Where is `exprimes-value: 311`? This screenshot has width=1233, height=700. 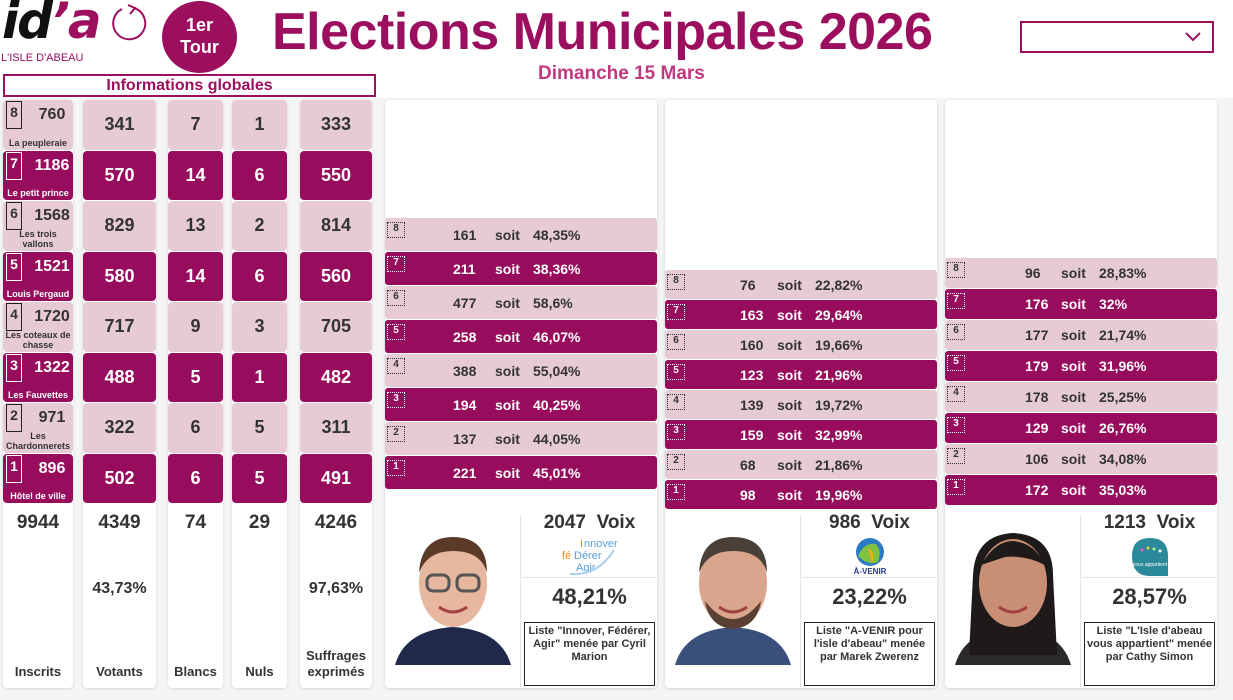 exprimes-value: 311 is located at coordinates (336, 428).